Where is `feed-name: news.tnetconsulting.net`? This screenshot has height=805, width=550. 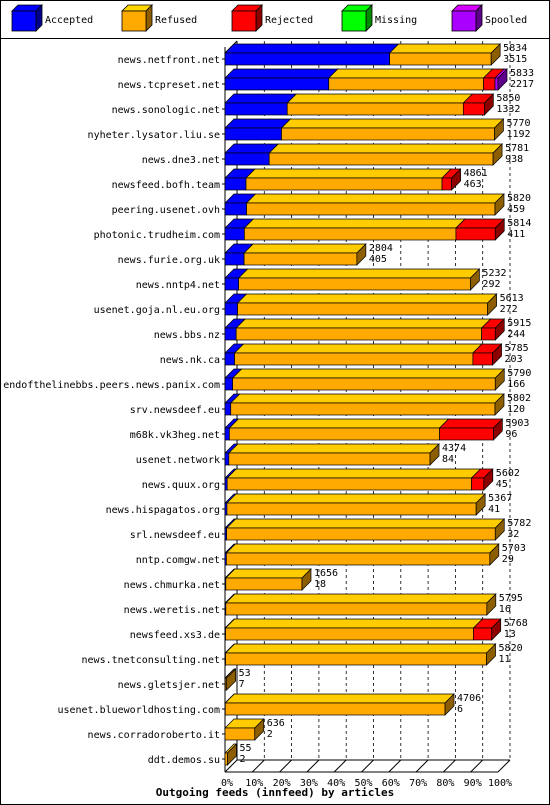
feed-name: news.tnetconsulting.net is located at coordinates (151, 660).